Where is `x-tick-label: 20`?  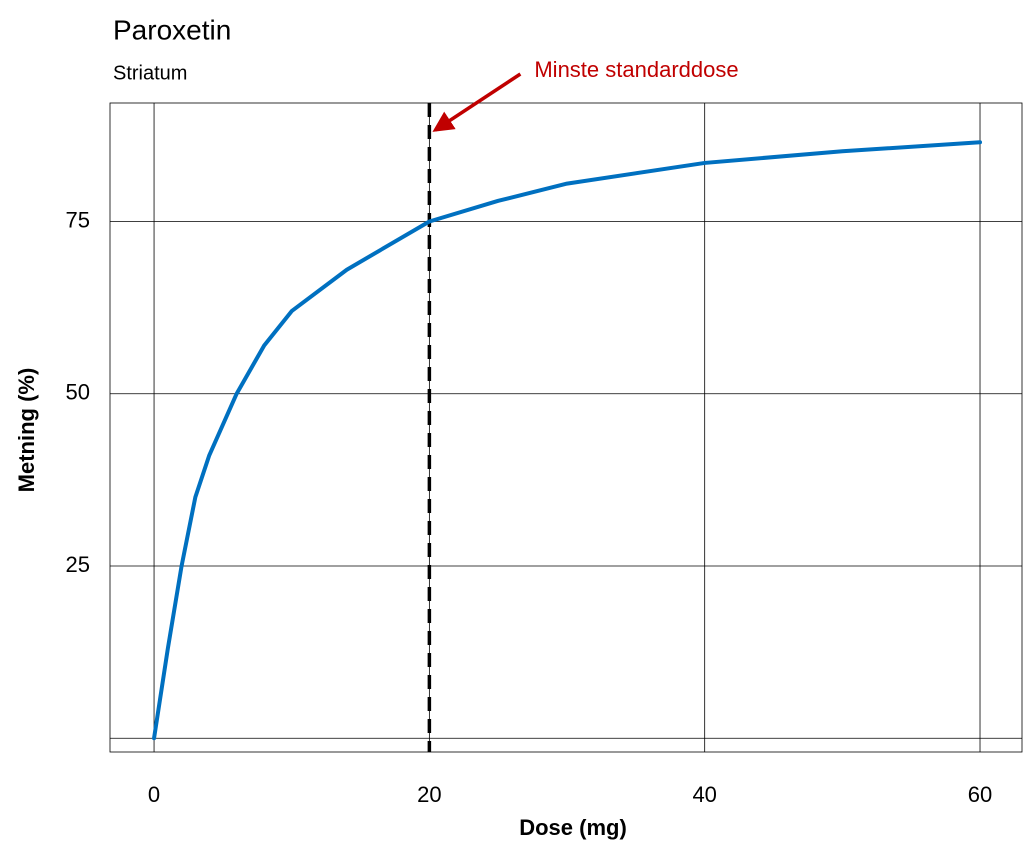
x-tick-label: 20 is located at coordinates (429, 794).